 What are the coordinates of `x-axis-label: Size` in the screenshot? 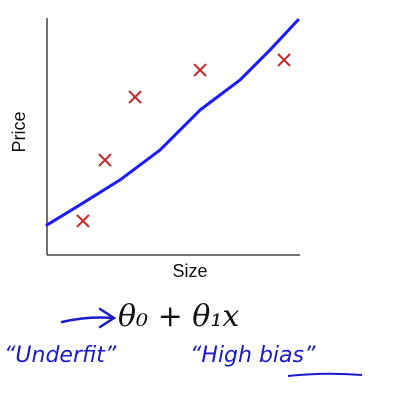 It's located at (189, 271).